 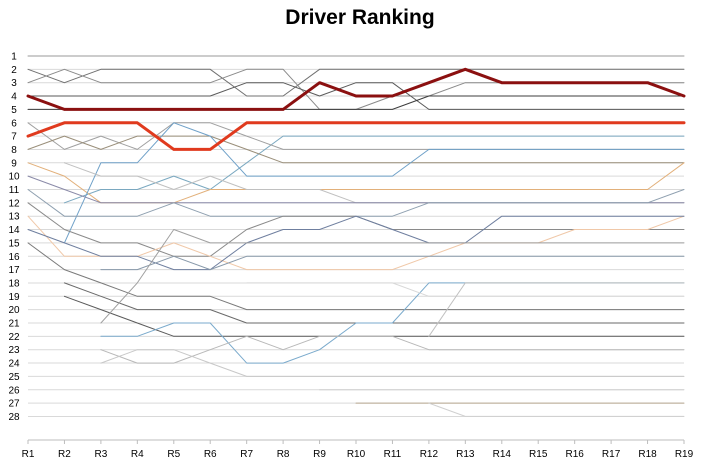 What do you see at coordinates (356, 454) in the screenshot?
I see `x-tick-label: R10` at bounding box center [356, 454].